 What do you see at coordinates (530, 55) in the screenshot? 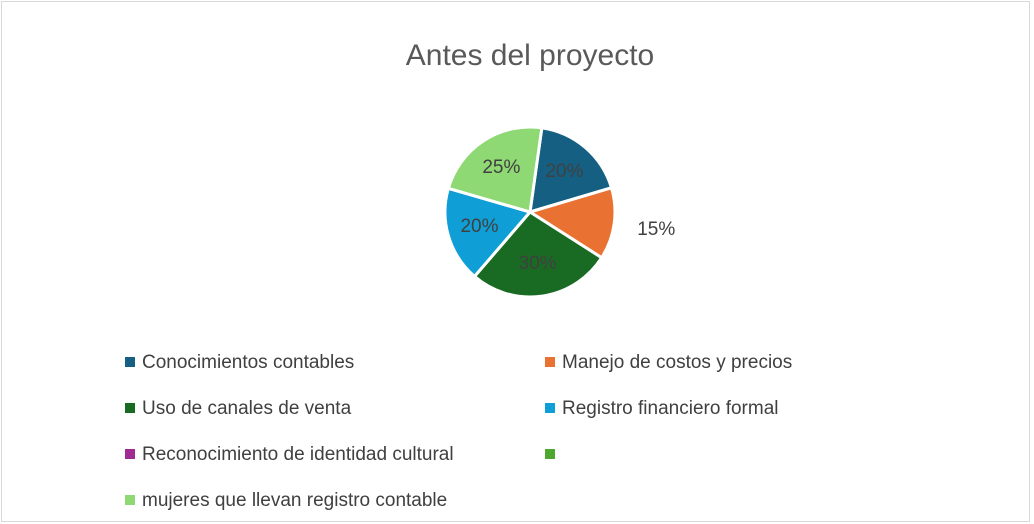
I see `chart-title: Antes del proyecto` at bounding box center [530, 55].